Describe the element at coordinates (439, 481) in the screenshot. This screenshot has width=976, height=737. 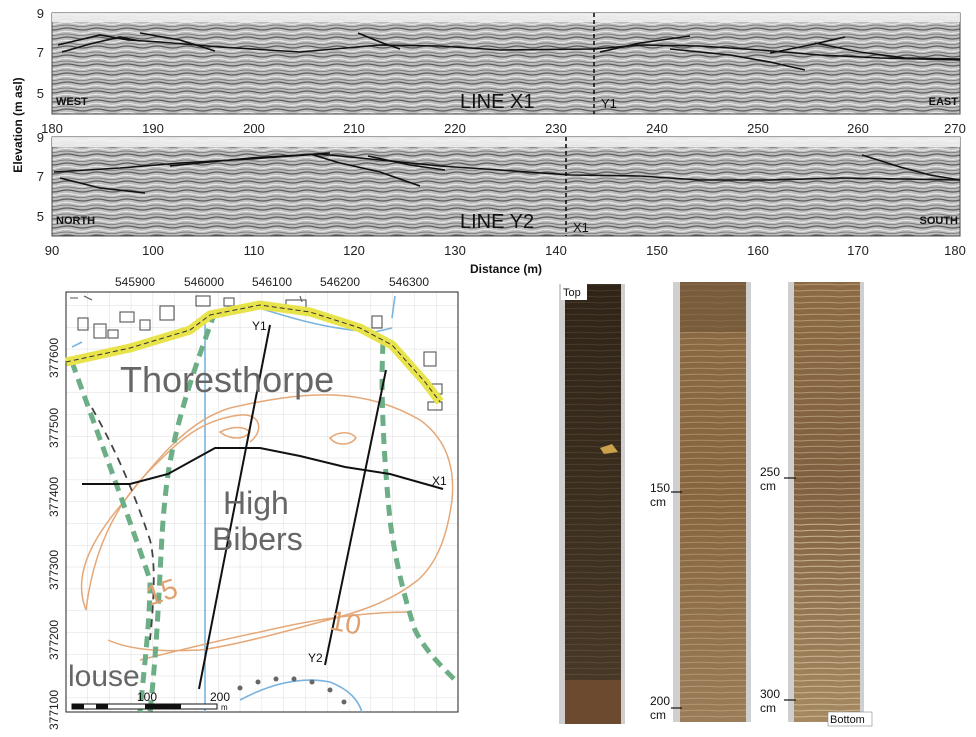
I see `line-label-x1: X1` at that location.